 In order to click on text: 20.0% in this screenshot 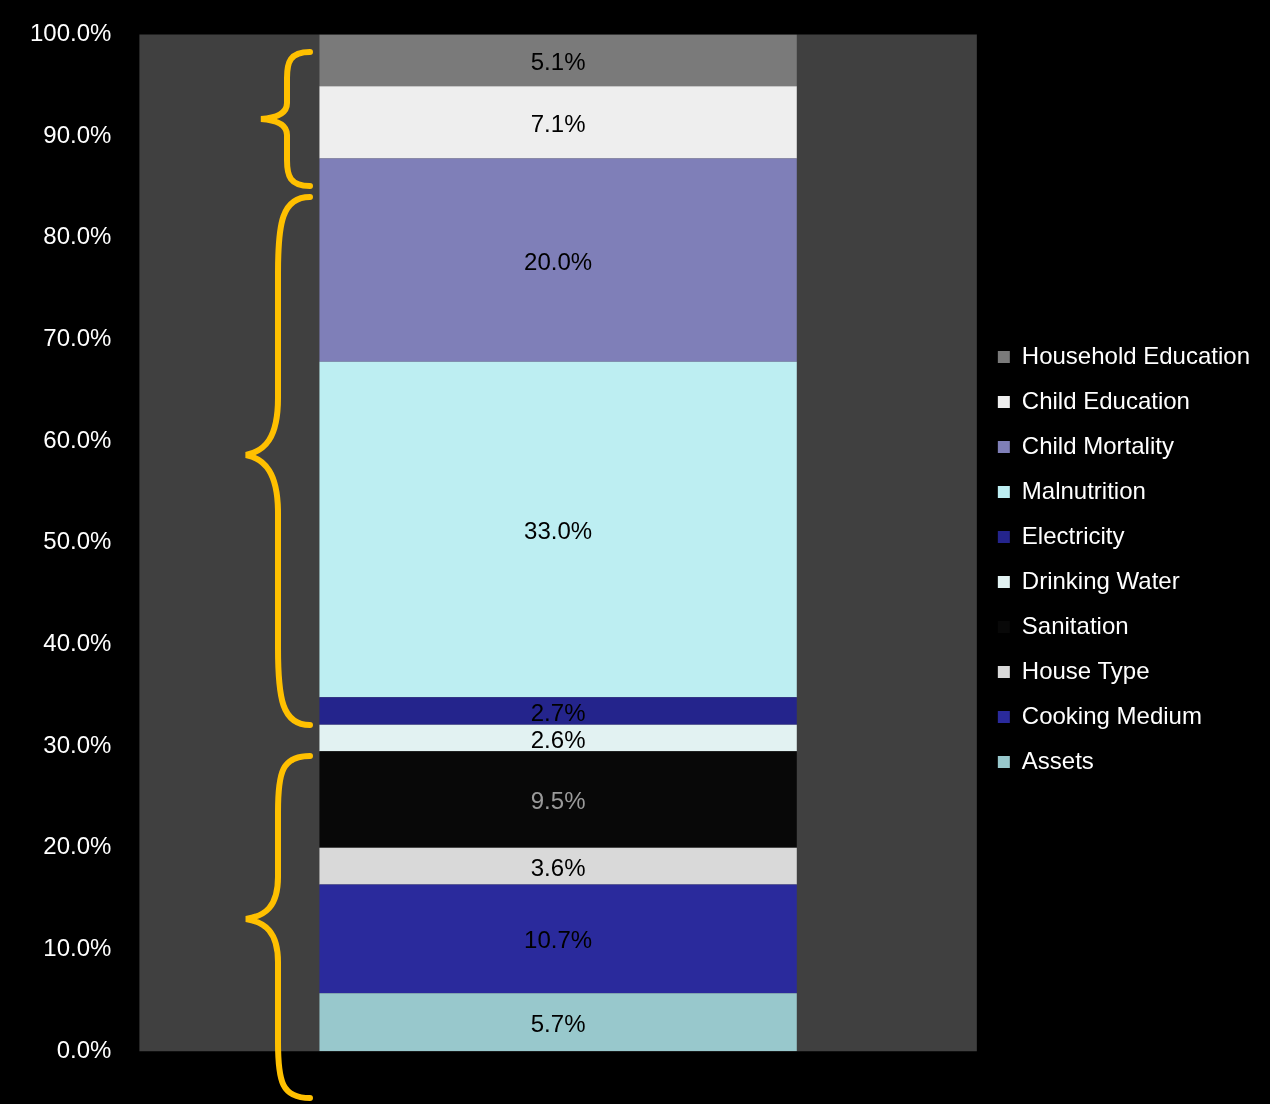, I will do `click(558, 261)`.